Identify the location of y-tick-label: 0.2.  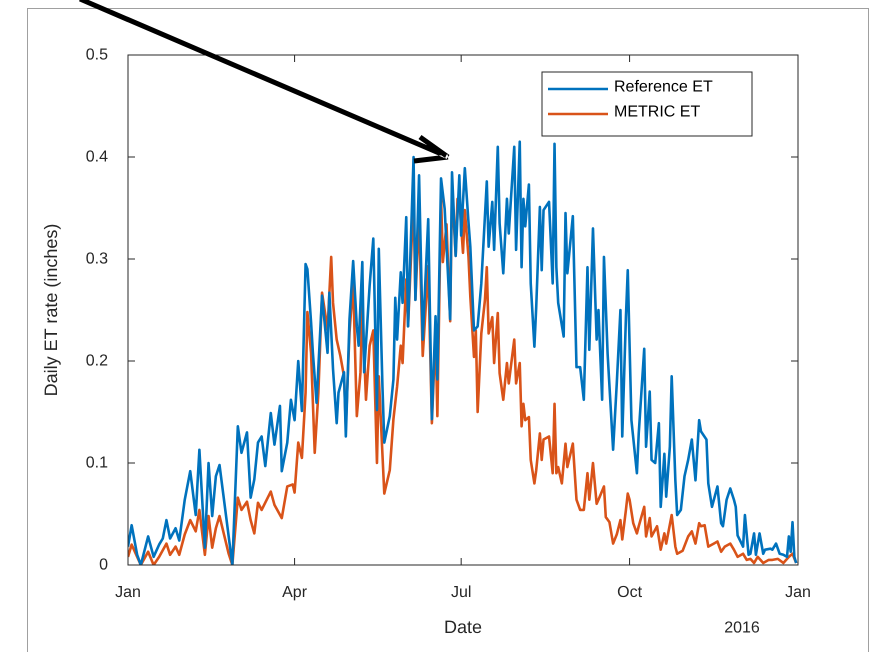
(97, 361).